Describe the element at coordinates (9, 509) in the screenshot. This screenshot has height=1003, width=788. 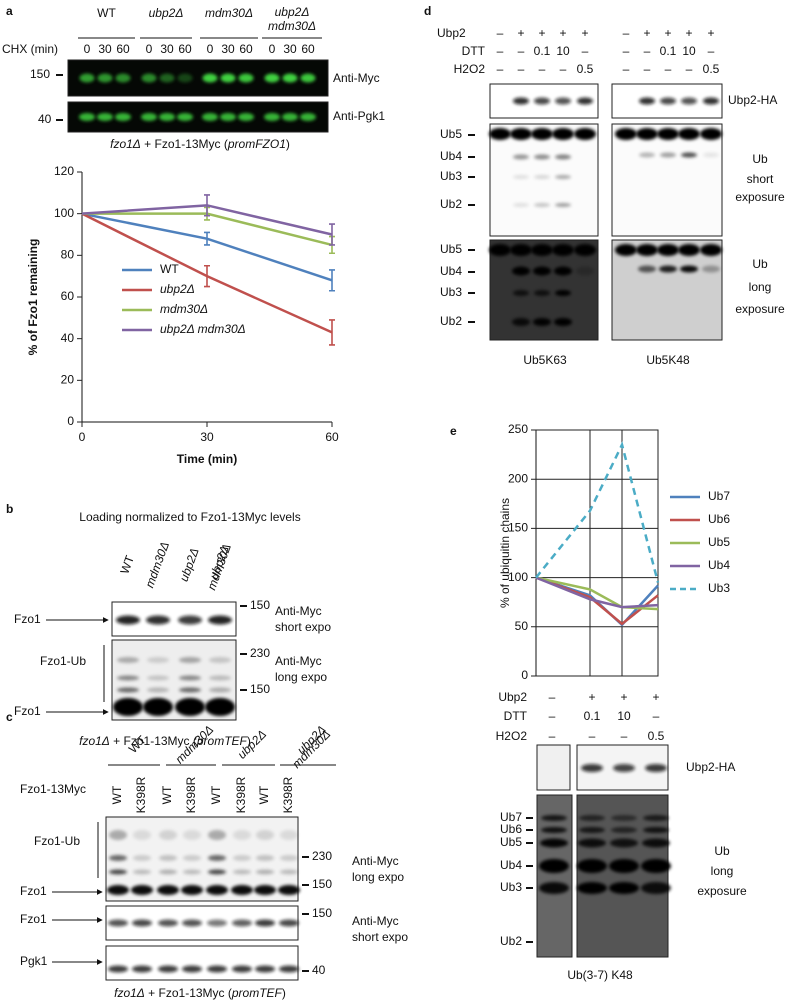
I see `panel-label: b` at that location.